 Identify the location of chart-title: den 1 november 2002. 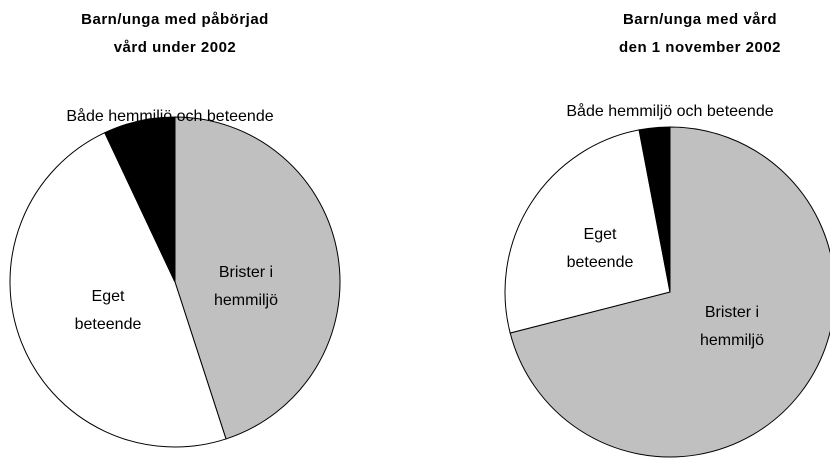
(700, 47).